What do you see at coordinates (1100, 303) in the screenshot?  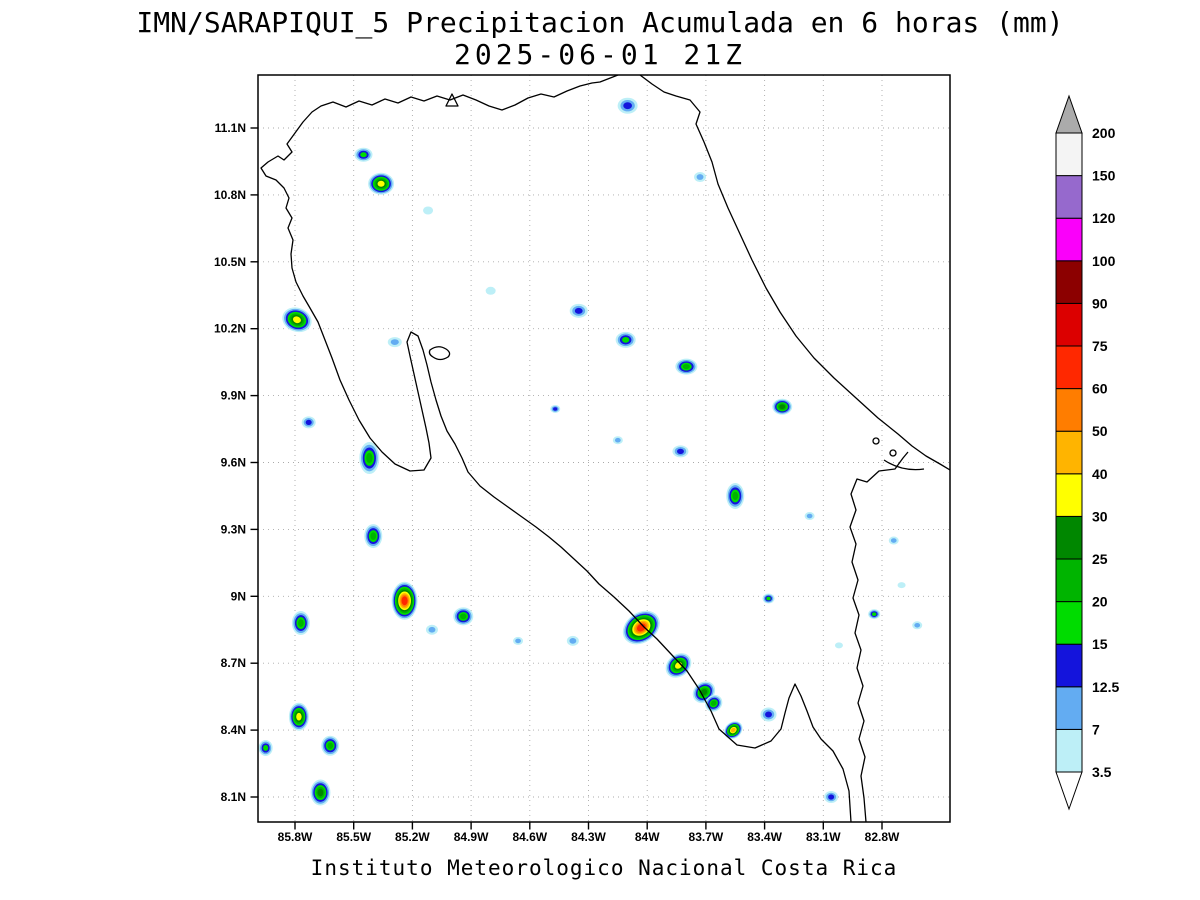 I see `colorbar-label: 90` at bounding box center [1100, 303].